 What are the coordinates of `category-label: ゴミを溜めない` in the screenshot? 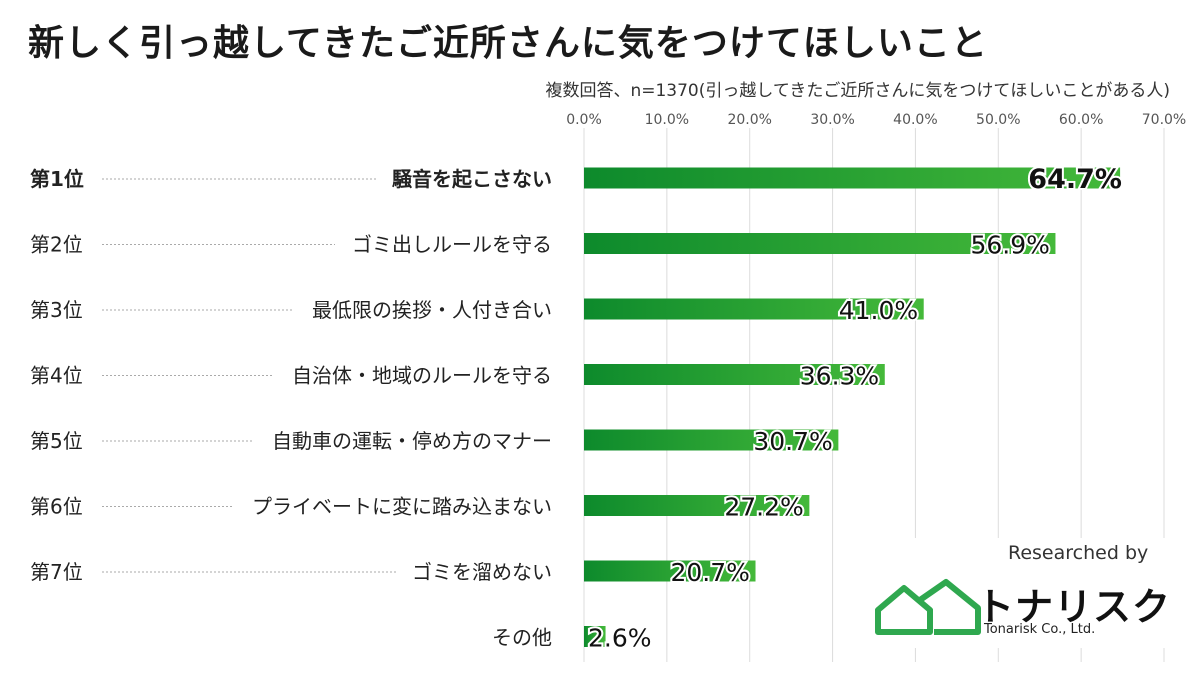 It's located at (482, 572).